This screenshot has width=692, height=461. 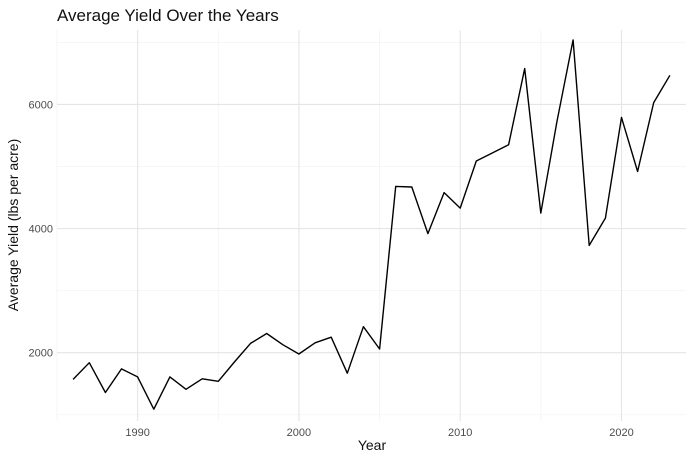 I want to click on y-axis-title: Average Yield (lbs per acre), so click(x=13, y=225).